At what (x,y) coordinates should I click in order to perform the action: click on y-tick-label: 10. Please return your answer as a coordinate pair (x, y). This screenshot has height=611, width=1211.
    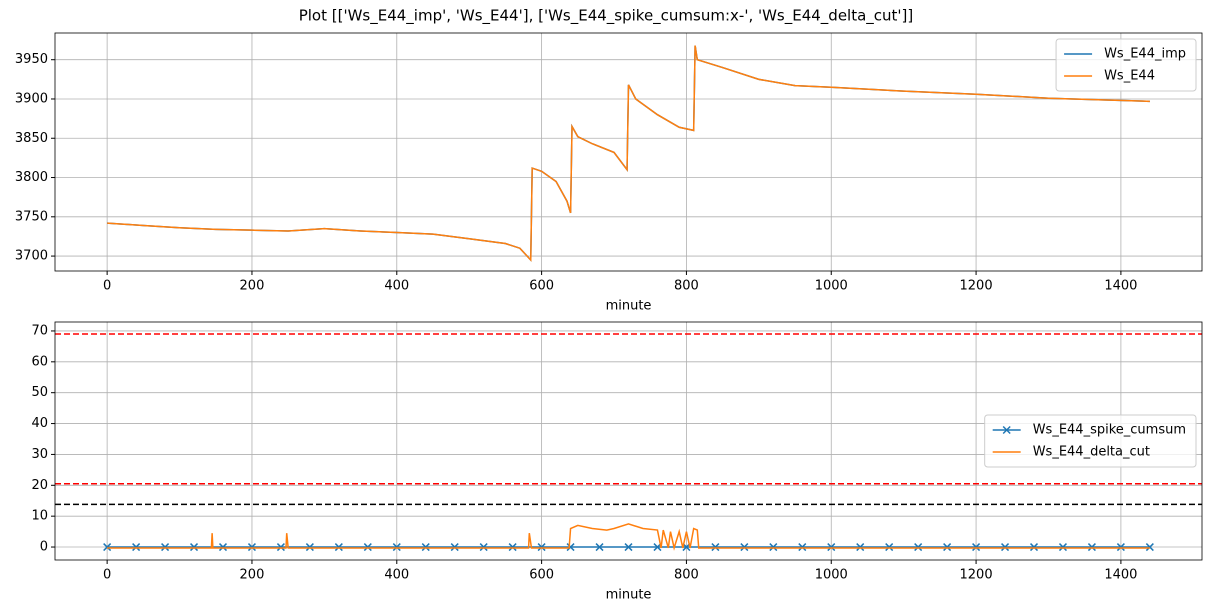
    Looking at the image, I should click on (39, 516).